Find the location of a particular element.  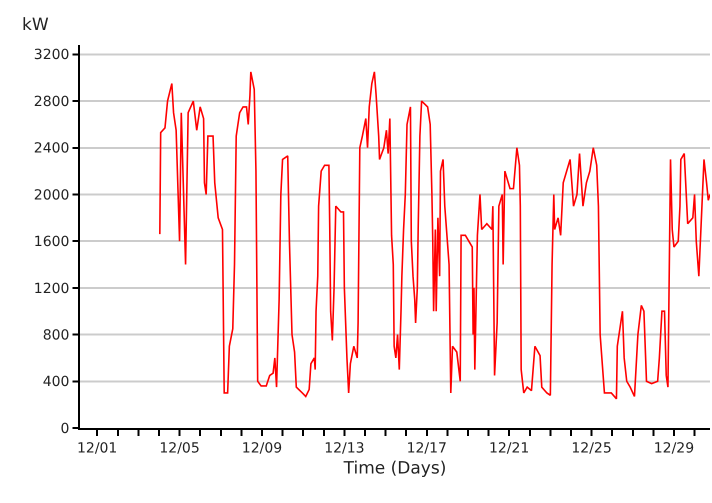

x-tick-label: 12/13 is located at coordinates (344, 448).